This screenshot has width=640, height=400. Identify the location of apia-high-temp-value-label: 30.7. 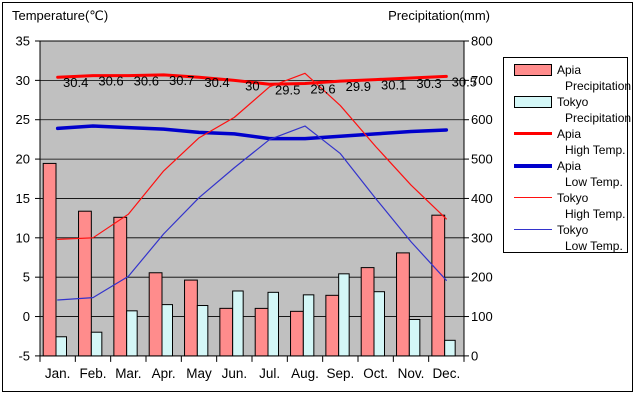
(181, 80).